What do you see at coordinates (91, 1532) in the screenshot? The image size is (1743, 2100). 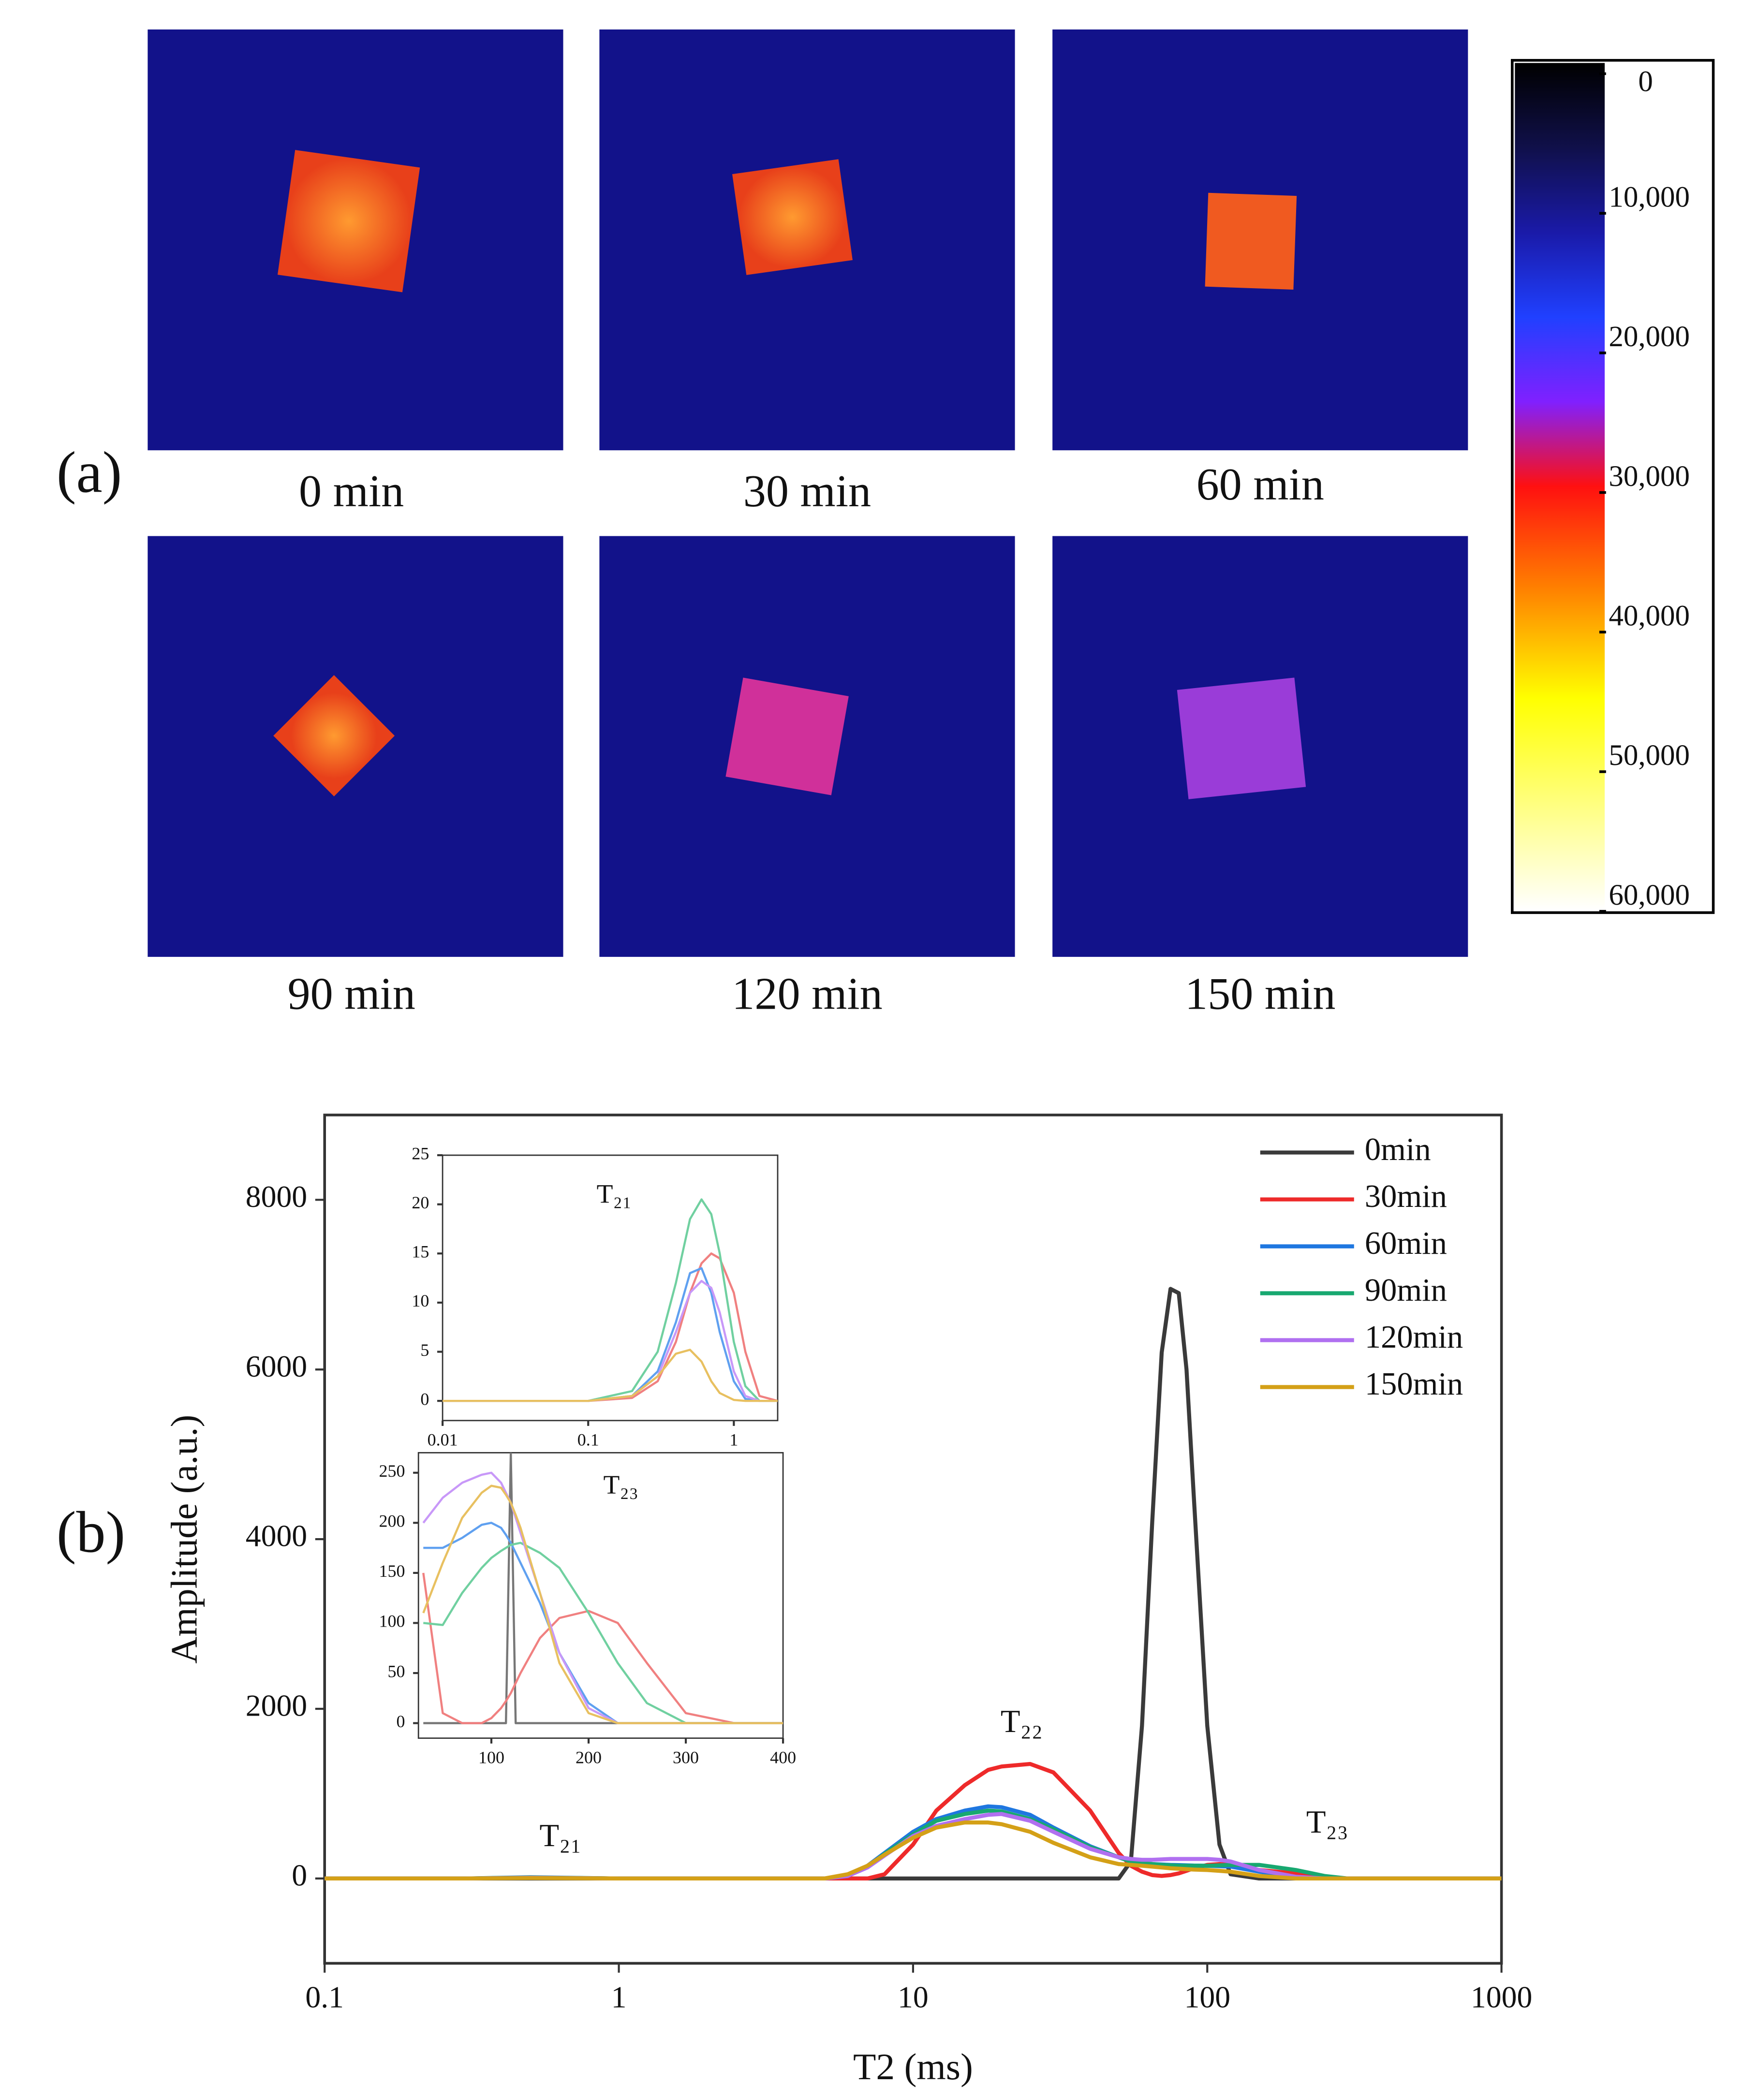 I see `panel-label: (b)` at bounding box center [91, 1532].